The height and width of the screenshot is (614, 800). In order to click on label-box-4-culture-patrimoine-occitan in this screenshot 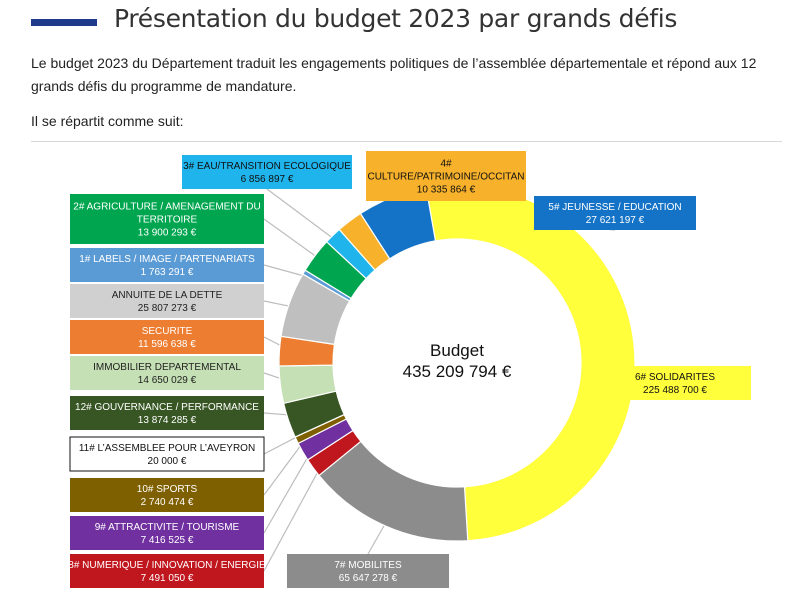, I will do `click(446, 176)`.